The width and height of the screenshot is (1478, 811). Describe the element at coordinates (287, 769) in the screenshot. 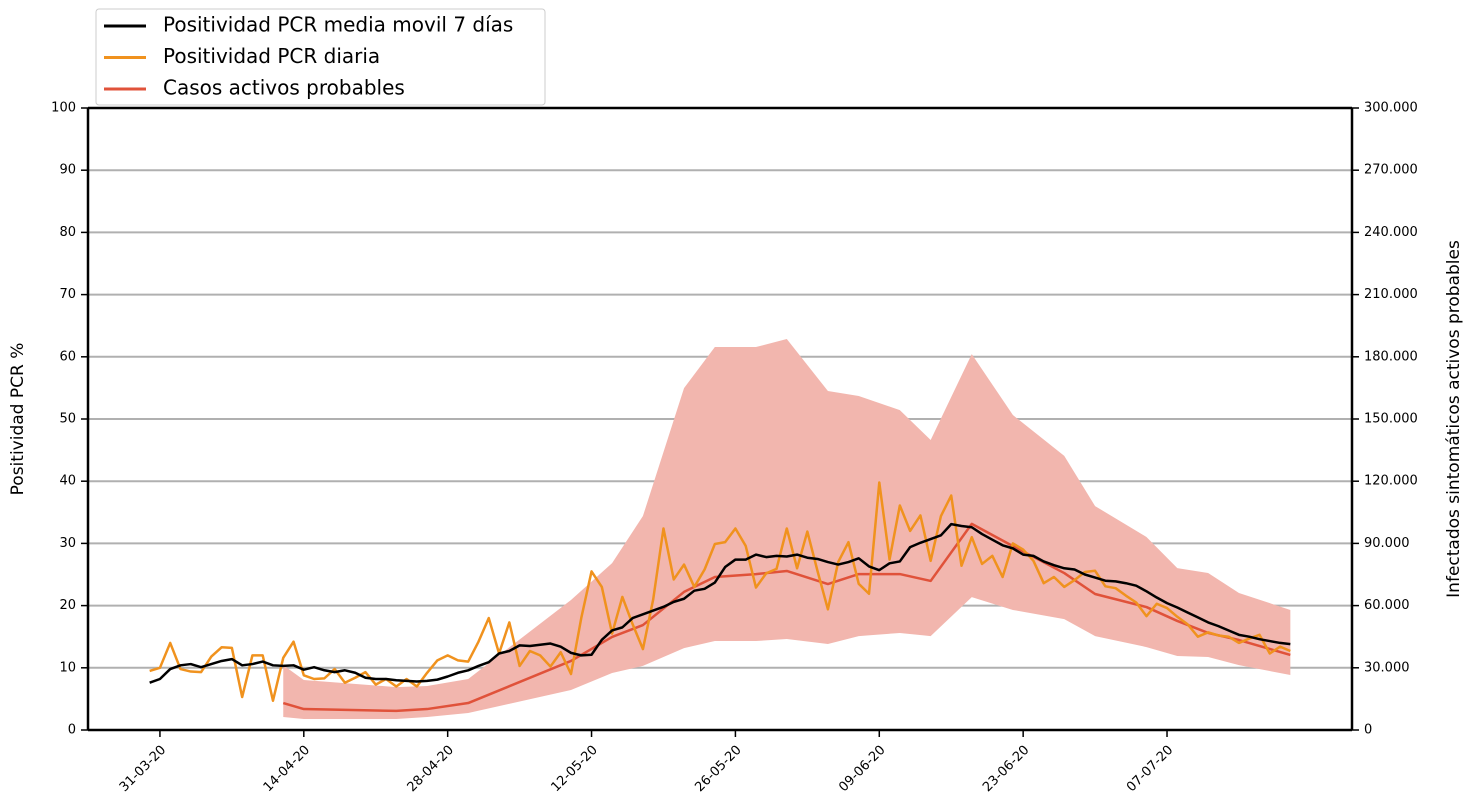

I see `x-tick-label: 14-04-20` at that location.